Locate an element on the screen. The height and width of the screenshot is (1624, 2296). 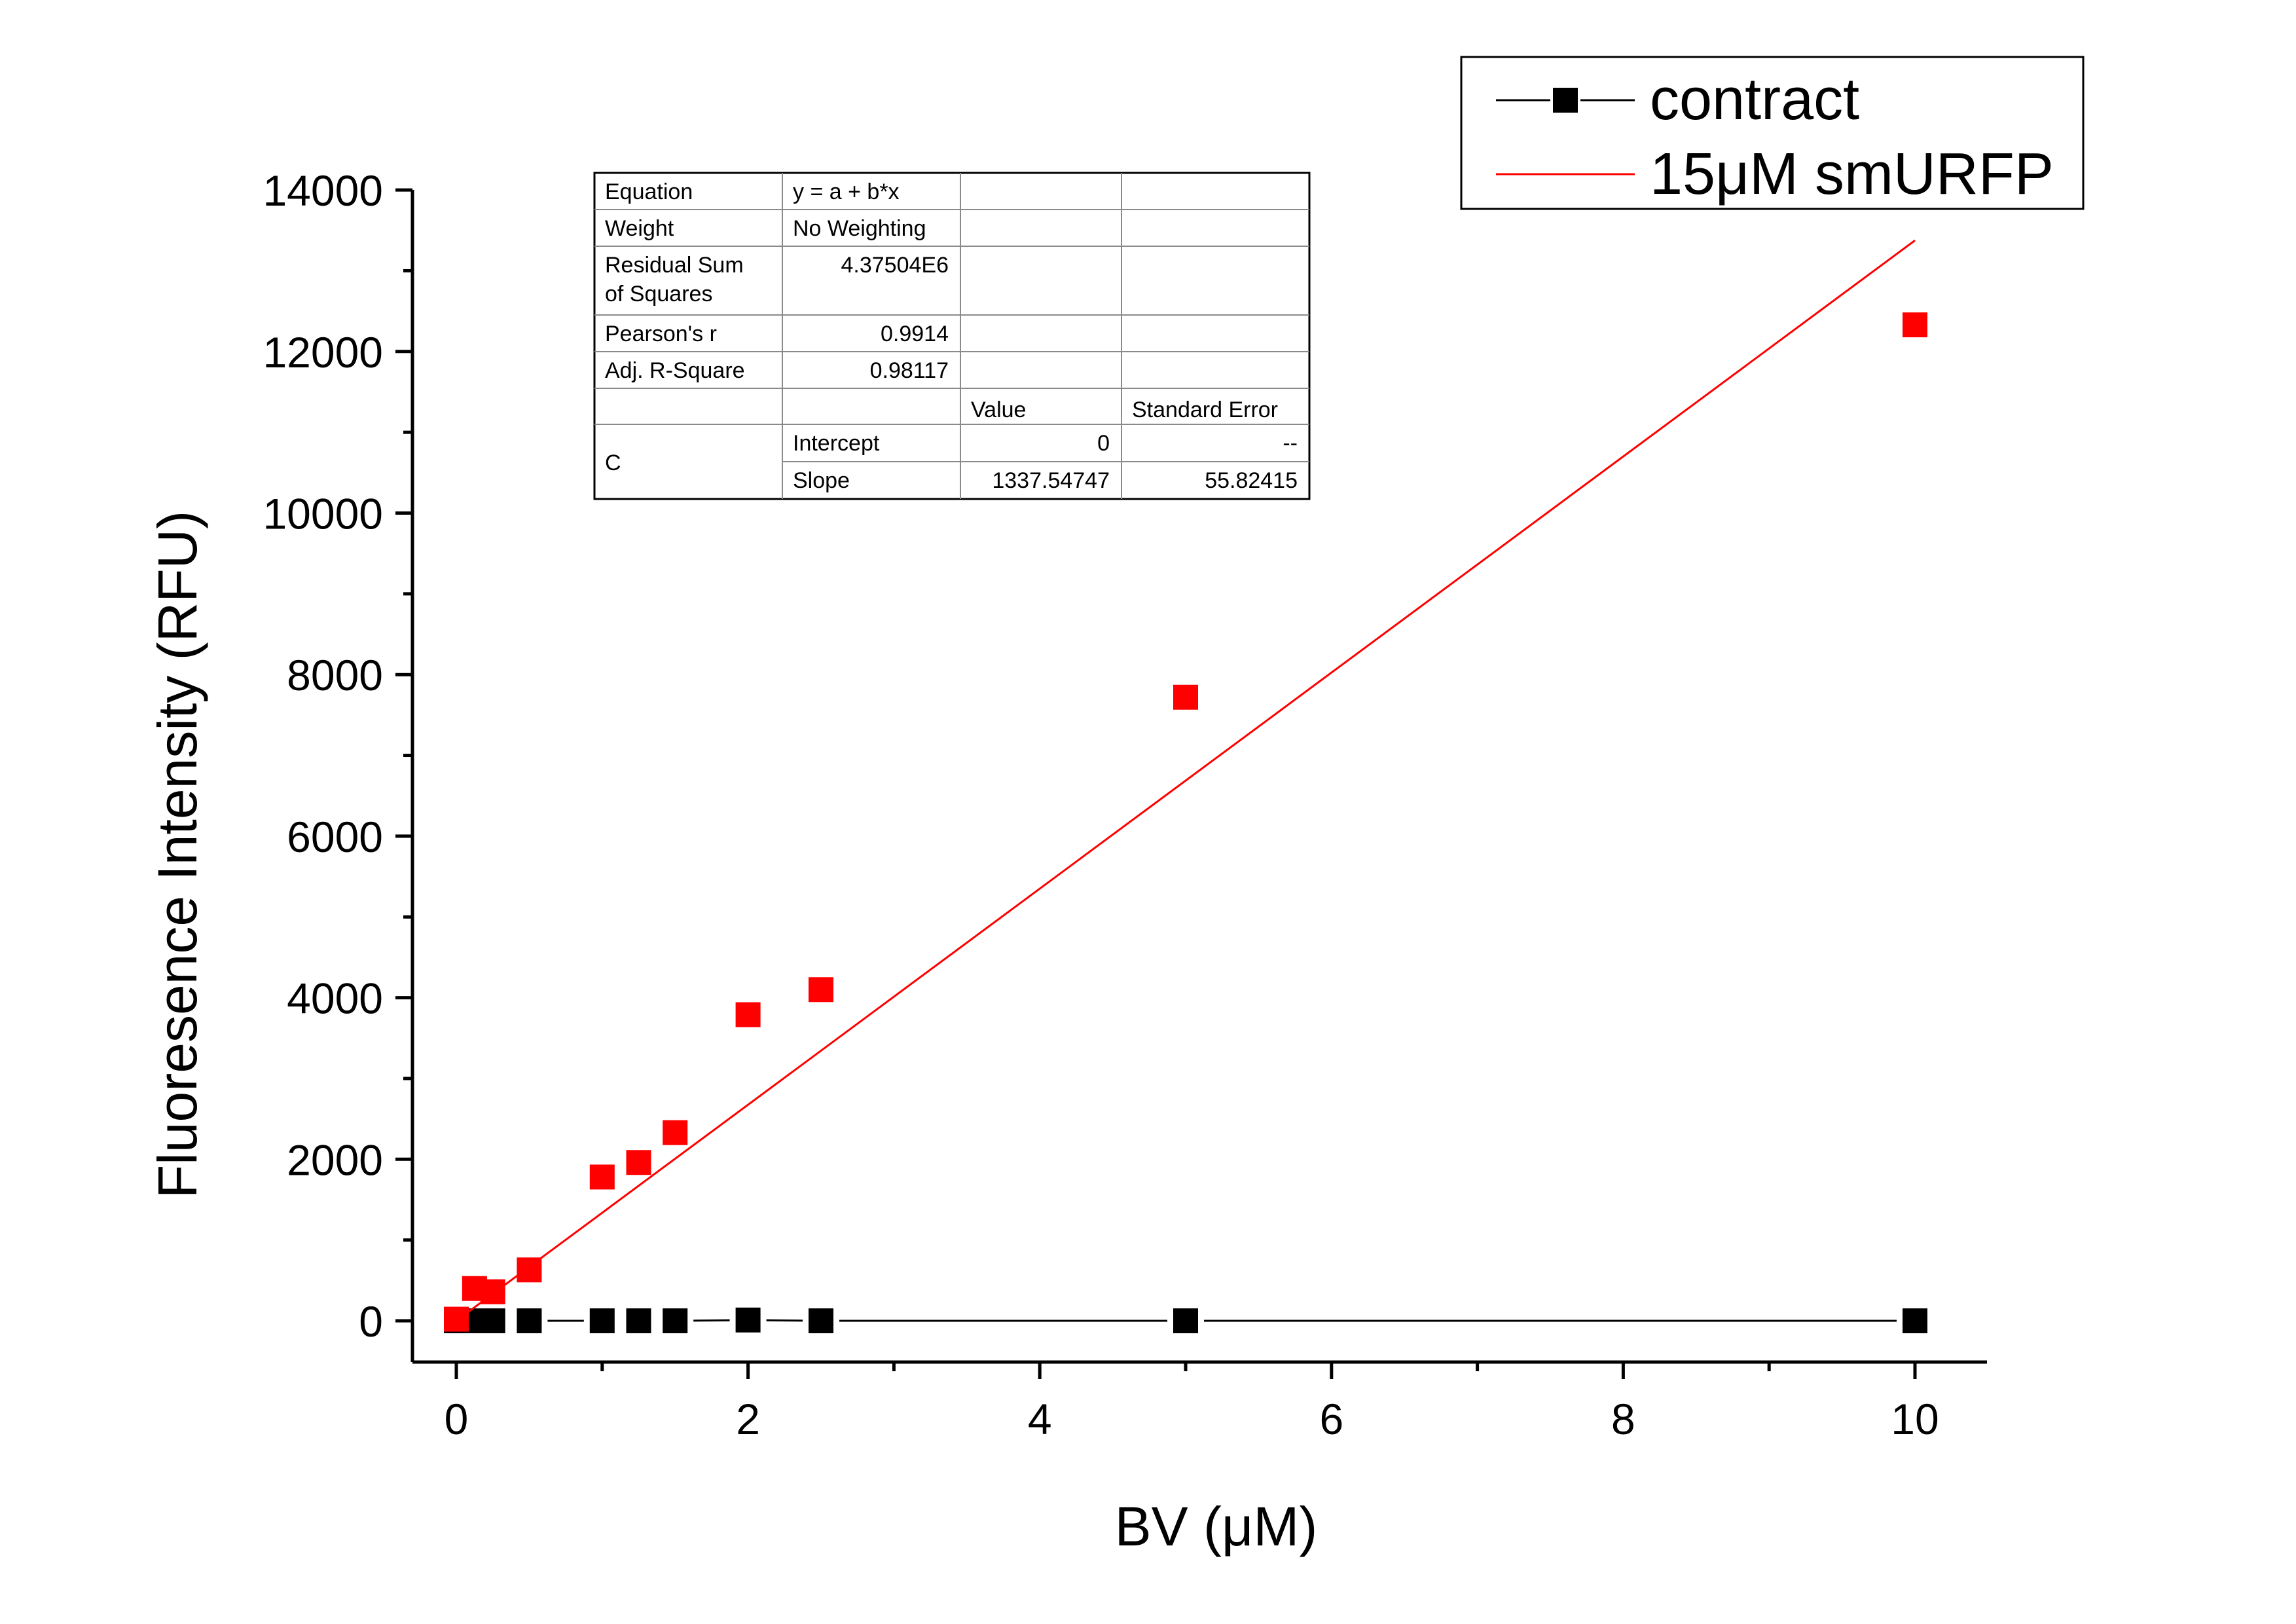
y-axis-title: Fluoresence Intensity (RFU) is located at coordinates (177, 854).